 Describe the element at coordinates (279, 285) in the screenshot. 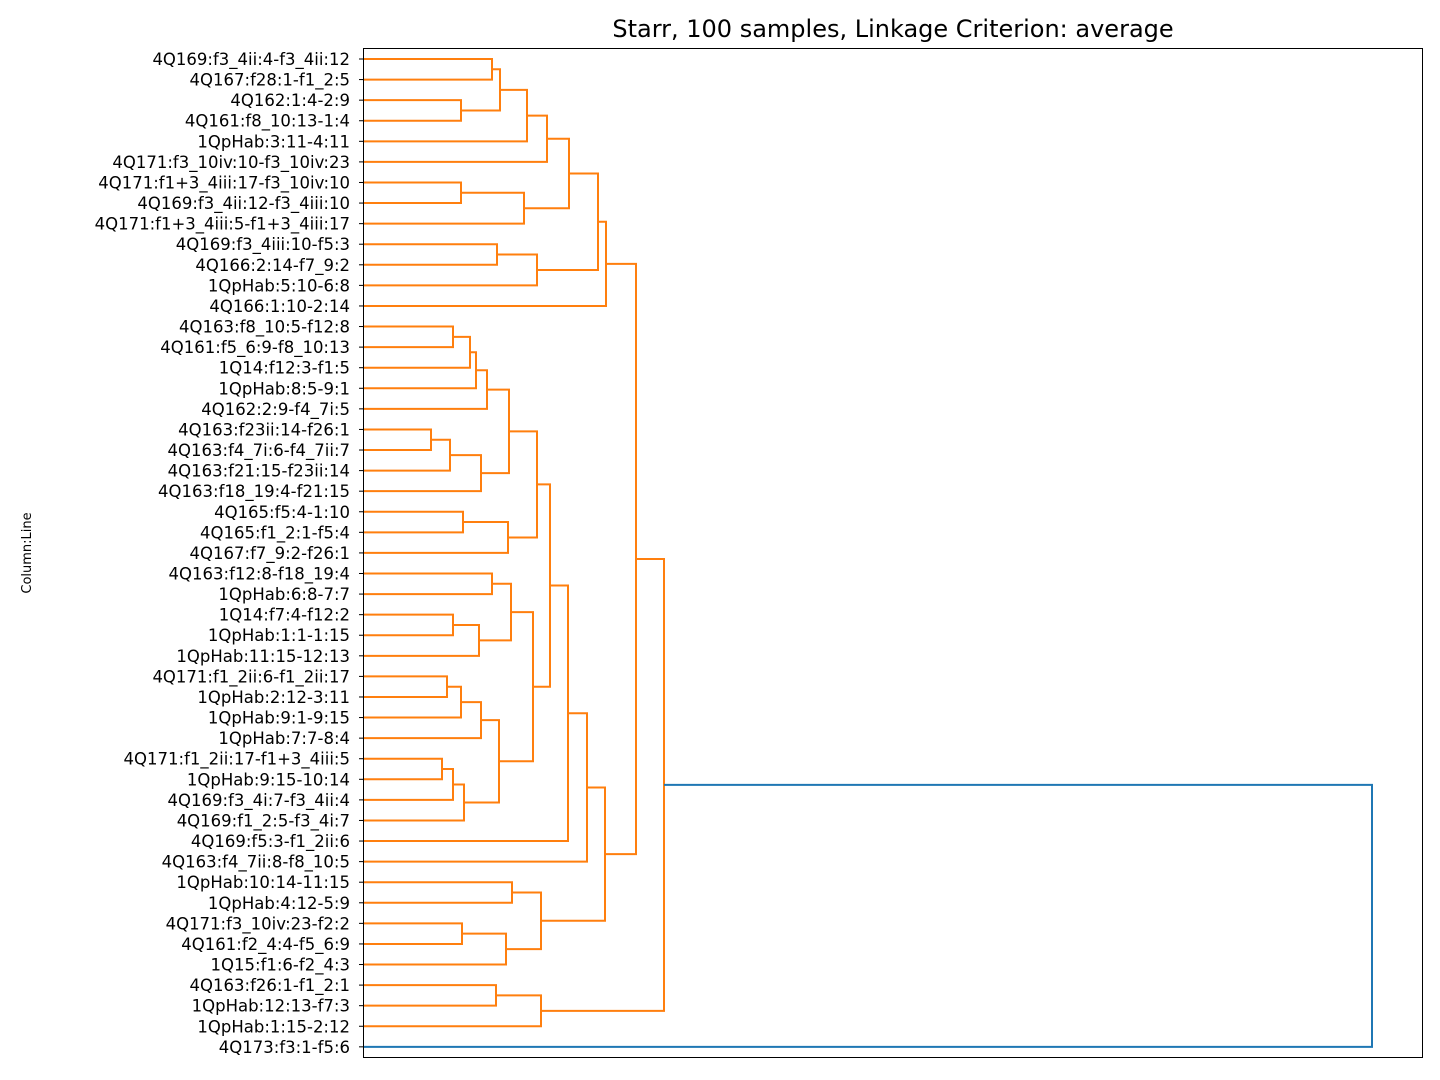

I see `leaf-label: 1QpHab:5:10-6:8` at that location.